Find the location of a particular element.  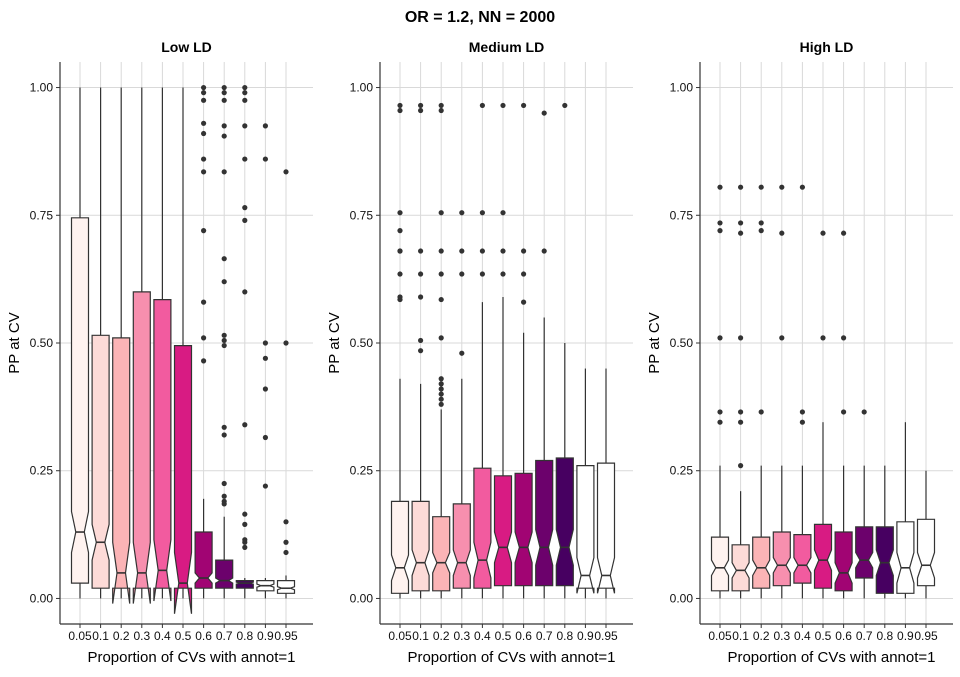

x-tick-label: 0.9 is located at coordinates (265, 636).